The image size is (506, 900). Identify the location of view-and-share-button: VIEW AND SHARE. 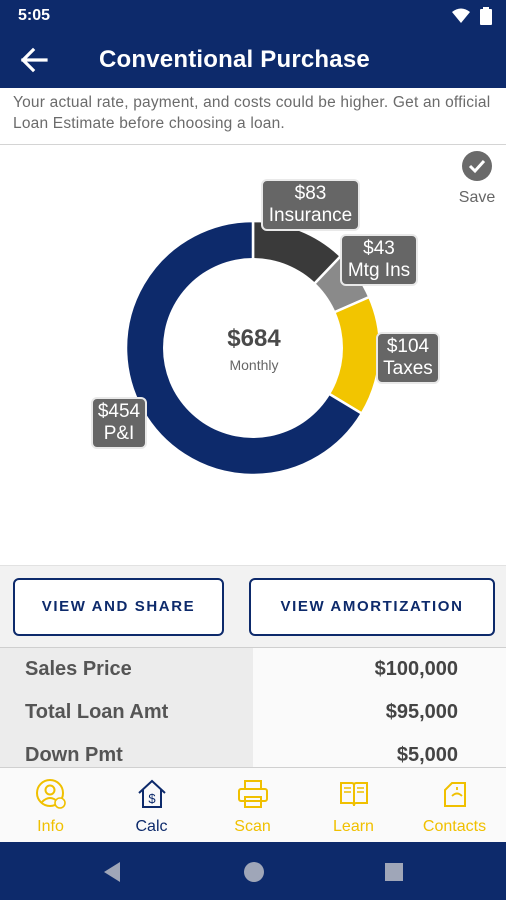
(118, 607).